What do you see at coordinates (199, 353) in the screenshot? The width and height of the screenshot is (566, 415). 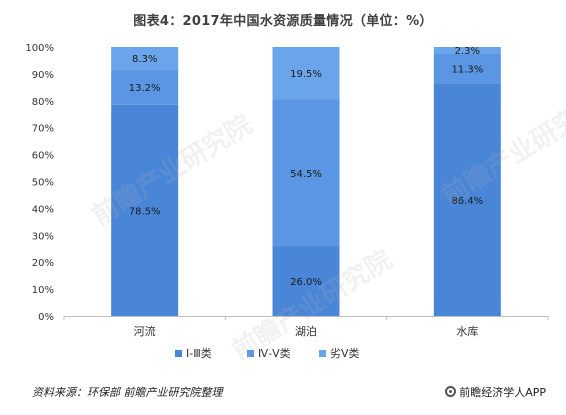 I see `legend-label: Ⅰ-Ⅲ类` at bounding box center [199, 353].